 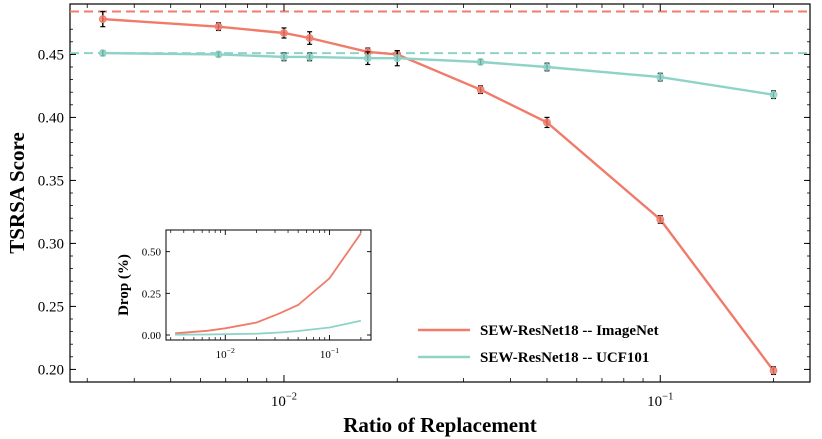 I want to click on legend-label-1: SEW-ResNet18 -- UCF101, so click(x=564, y=358).